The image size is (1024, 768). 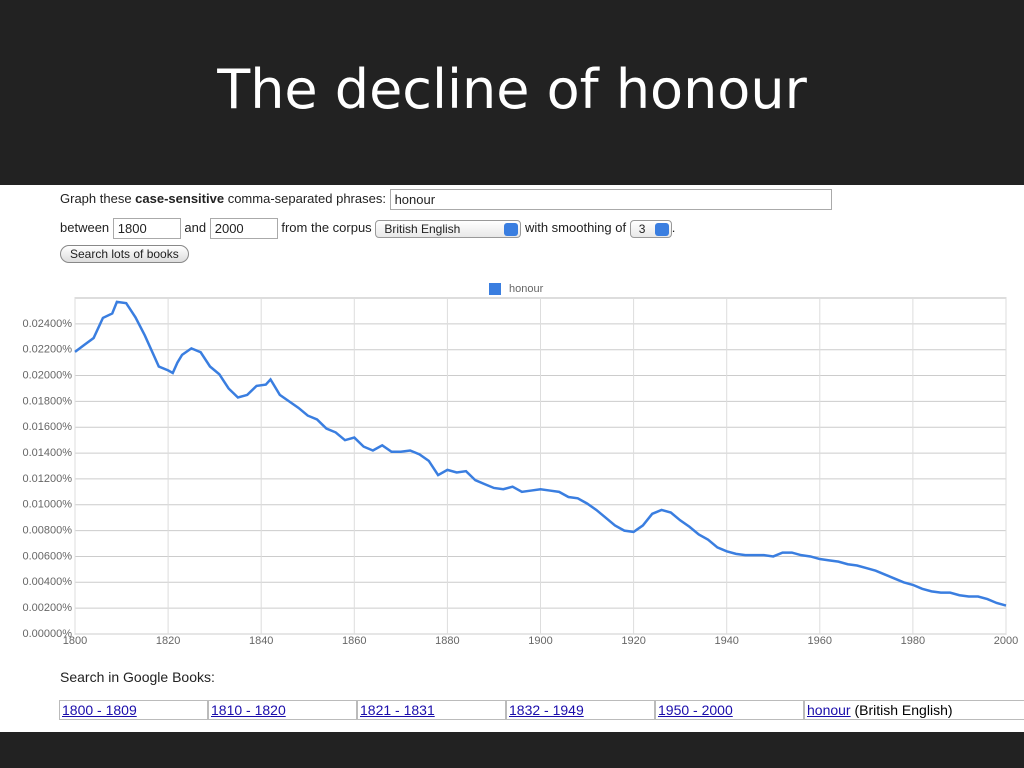 I want to click on label: between, so click(x=85, y=227).